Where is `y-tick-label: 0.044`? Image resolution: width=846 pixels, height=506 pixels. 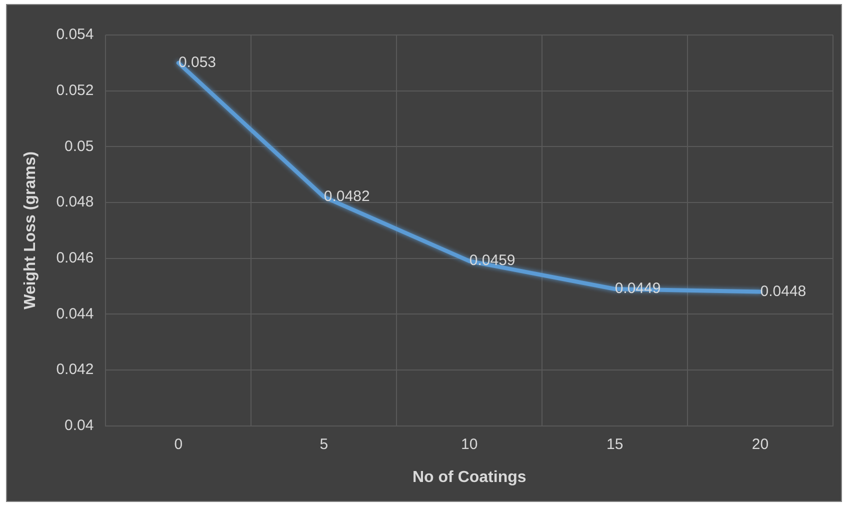
y-tick-label: 0.044 is located at coordinates (75, 313).